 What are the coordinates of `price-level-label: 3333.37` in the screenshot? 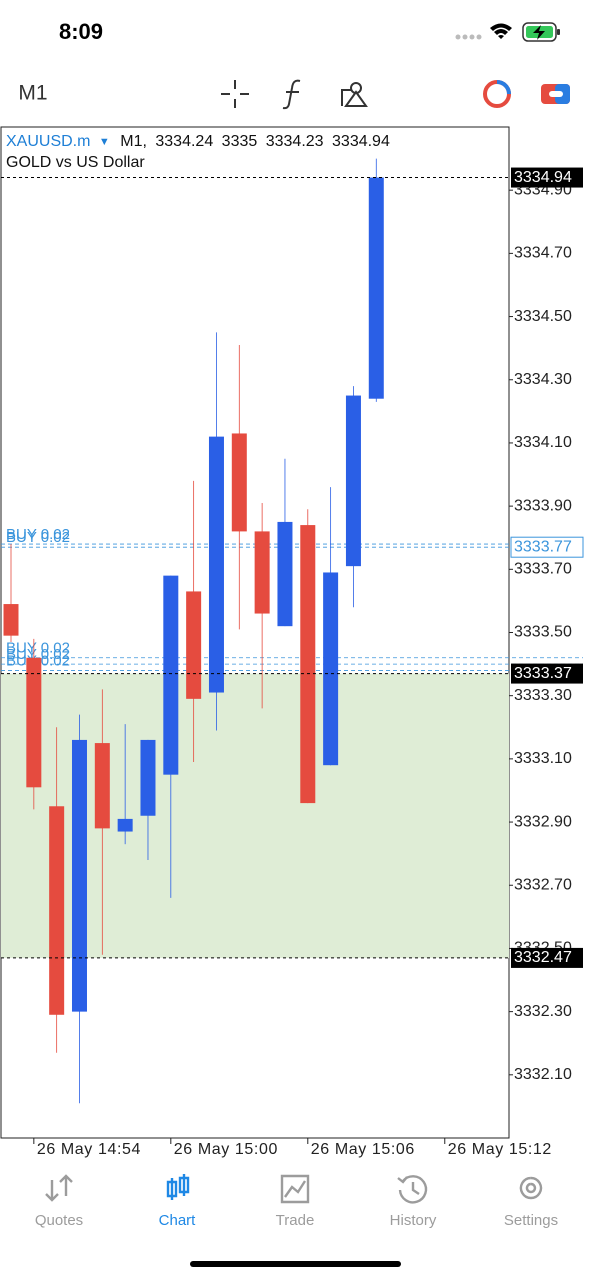 It's located at (543, 673).